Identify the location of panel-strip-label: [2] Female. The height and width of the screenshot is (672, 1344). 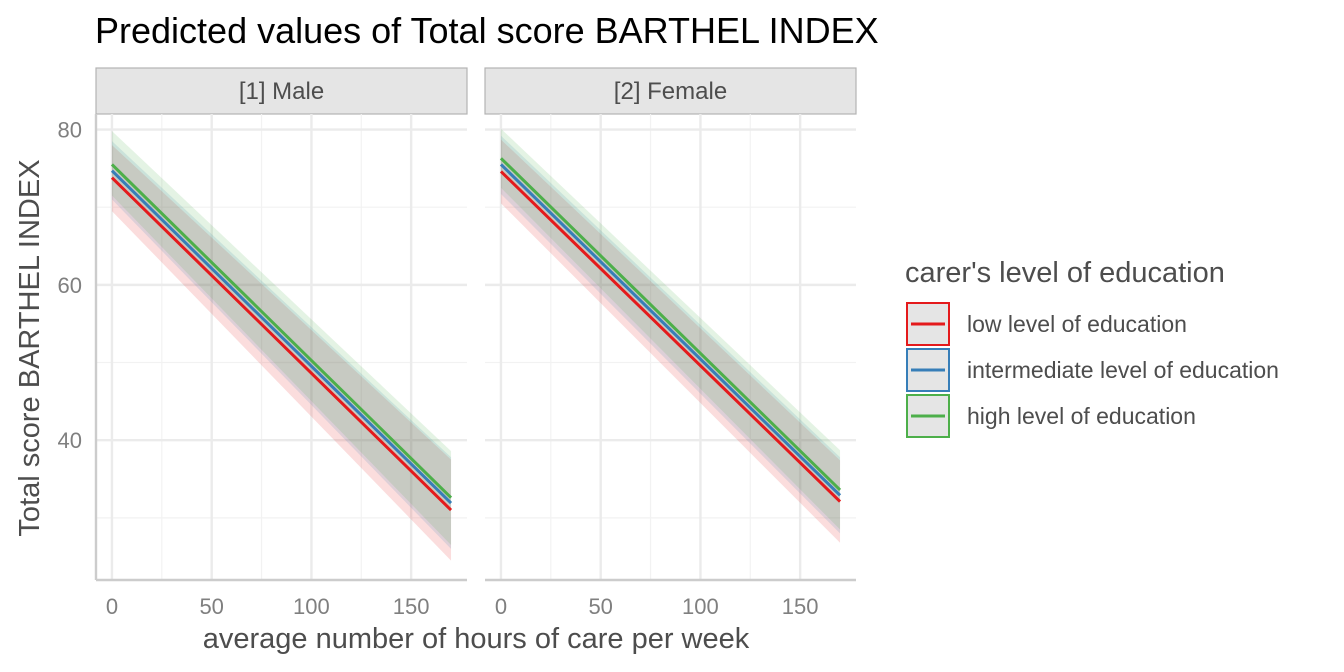
(670, 91).